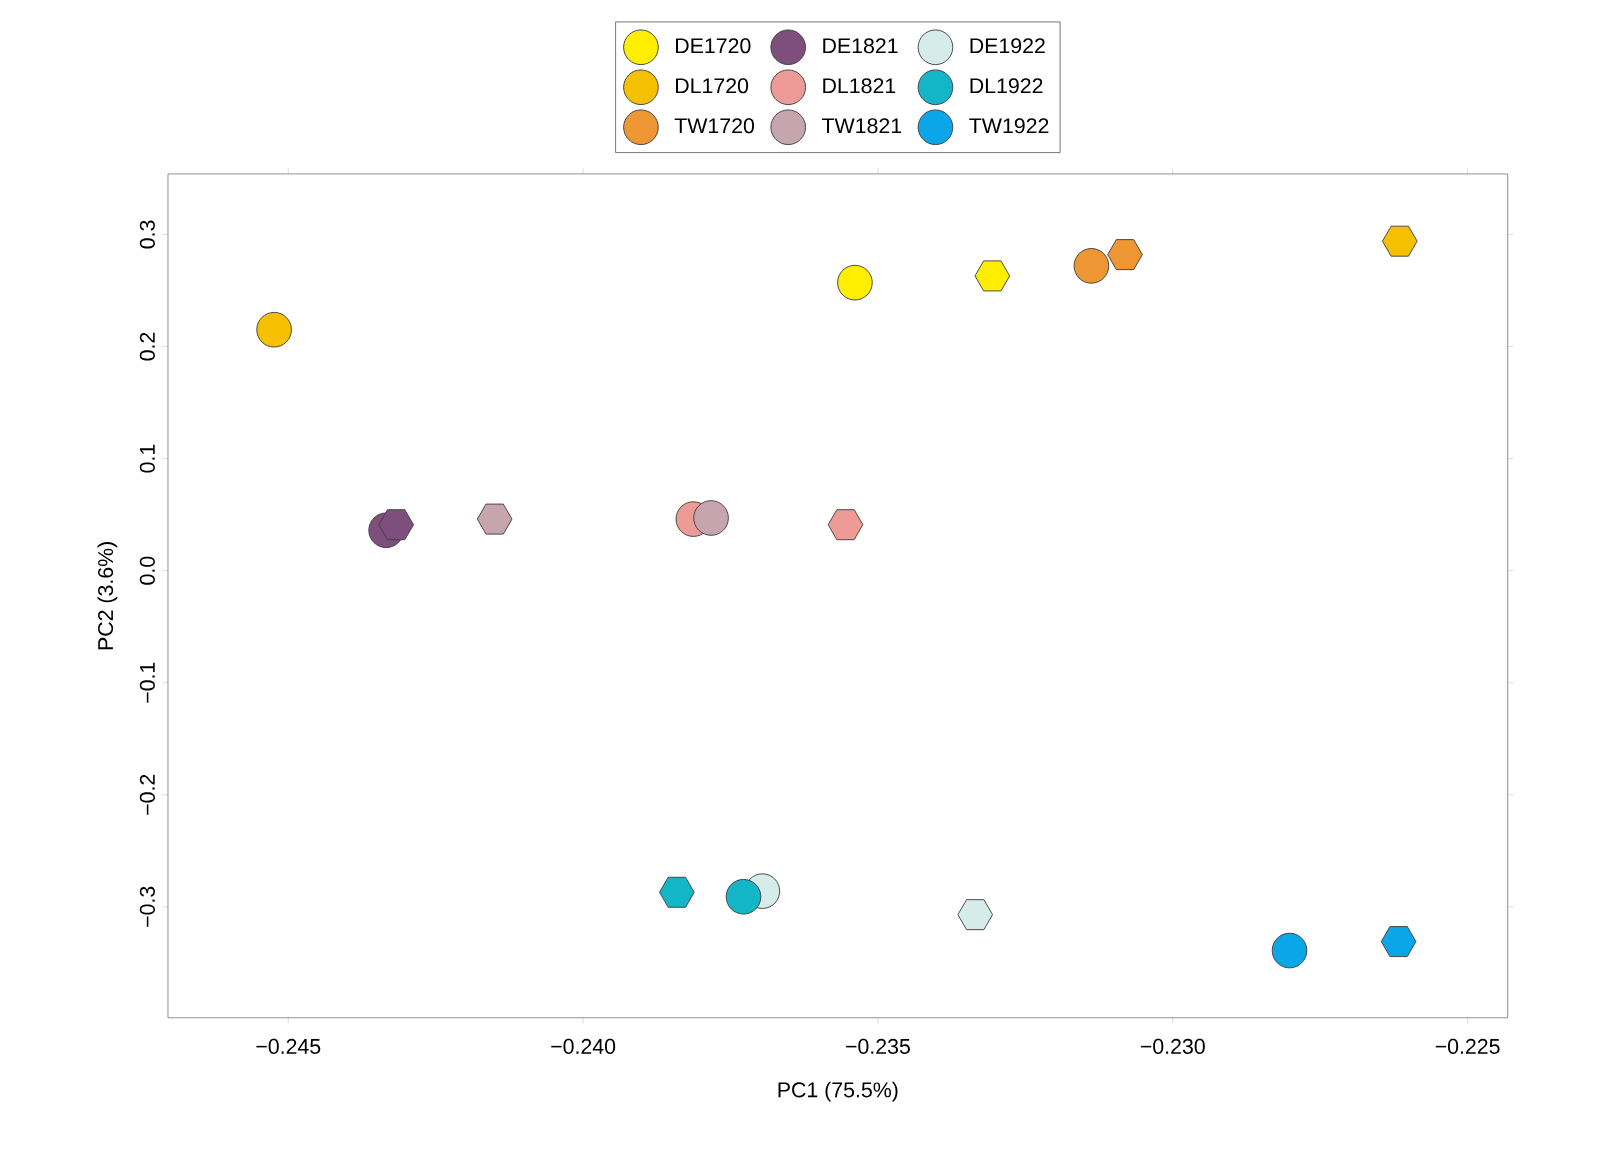 The height and width of the screenshot is (1165, 1613). Describe the element at coordinates (147, 682) in the screenshot. I see `y-tick-label: −0.1` at that location.